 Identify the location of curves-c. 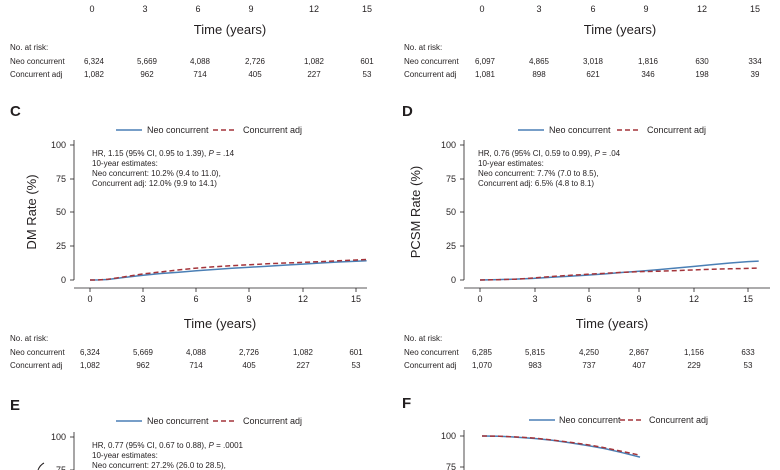
(228, 269).